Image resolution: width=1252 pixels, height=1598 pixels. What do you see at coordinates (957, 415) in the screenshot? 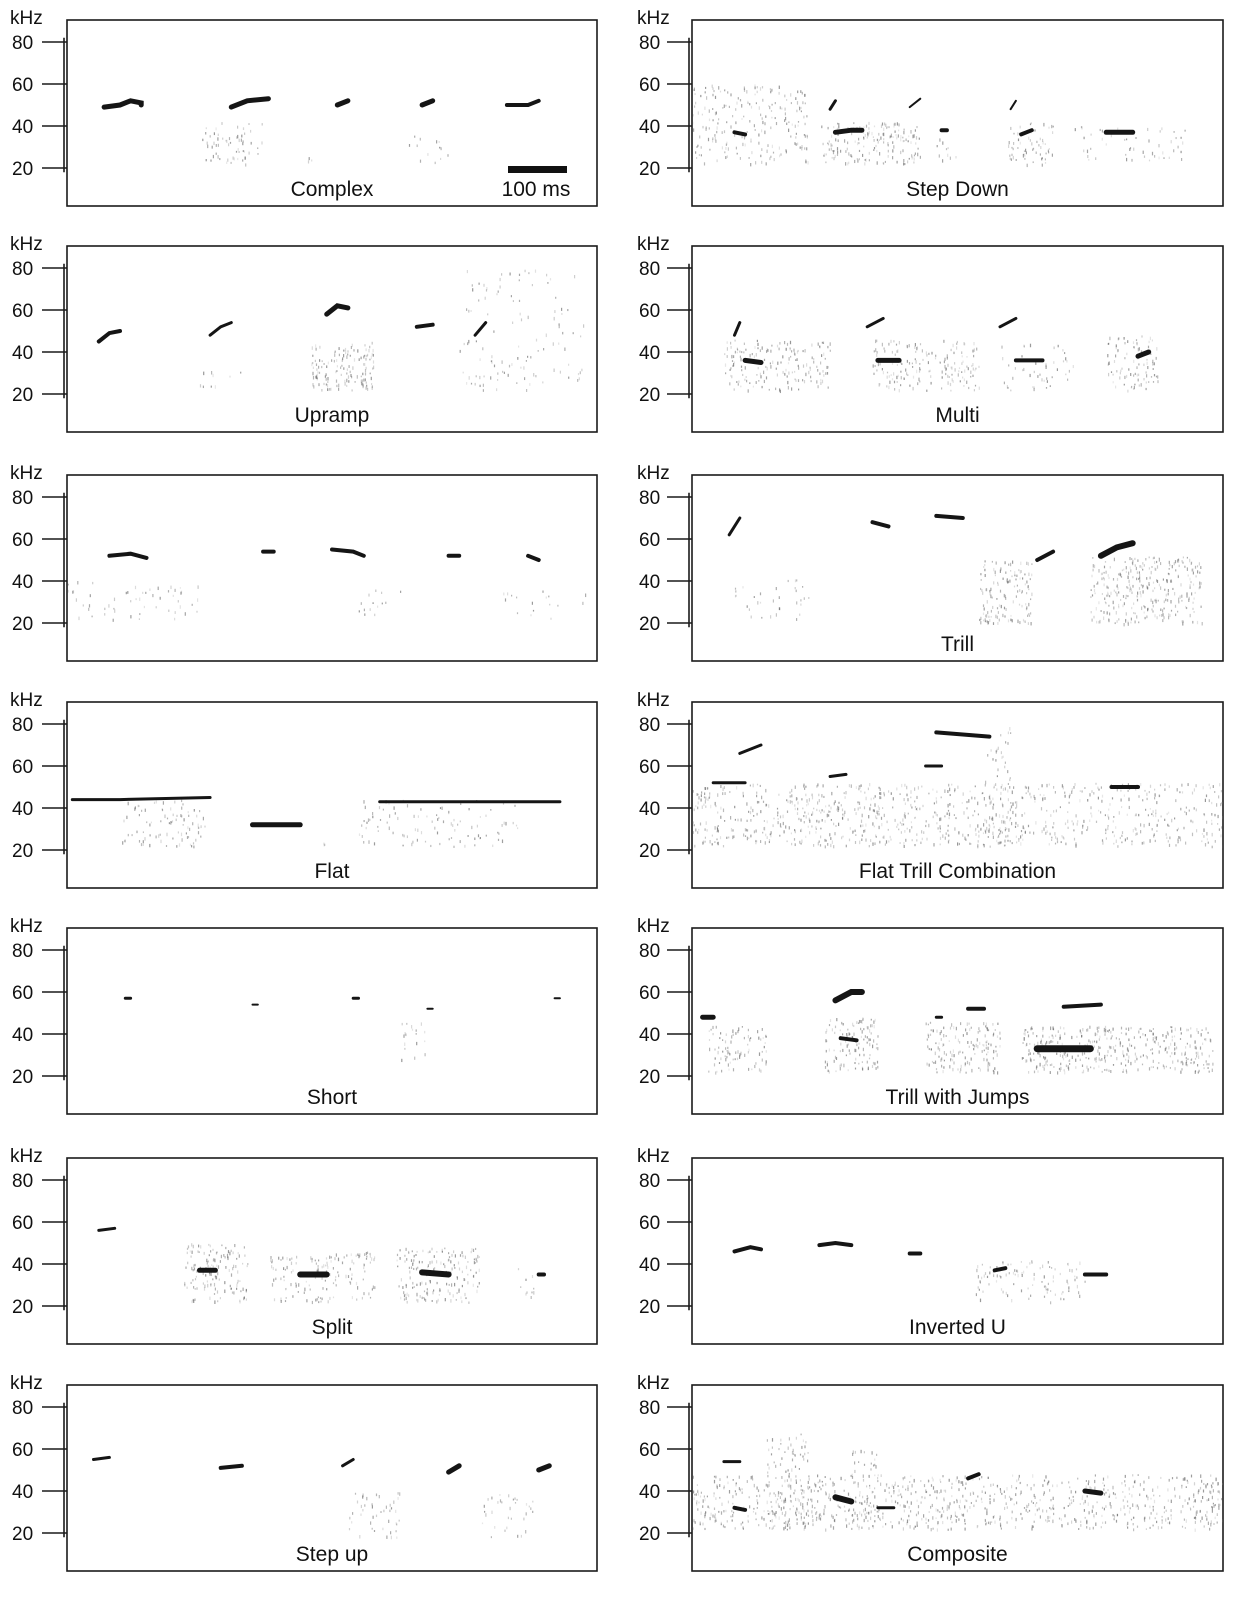
I see `call-type-label: Multi` at bounding box center [957, 415].